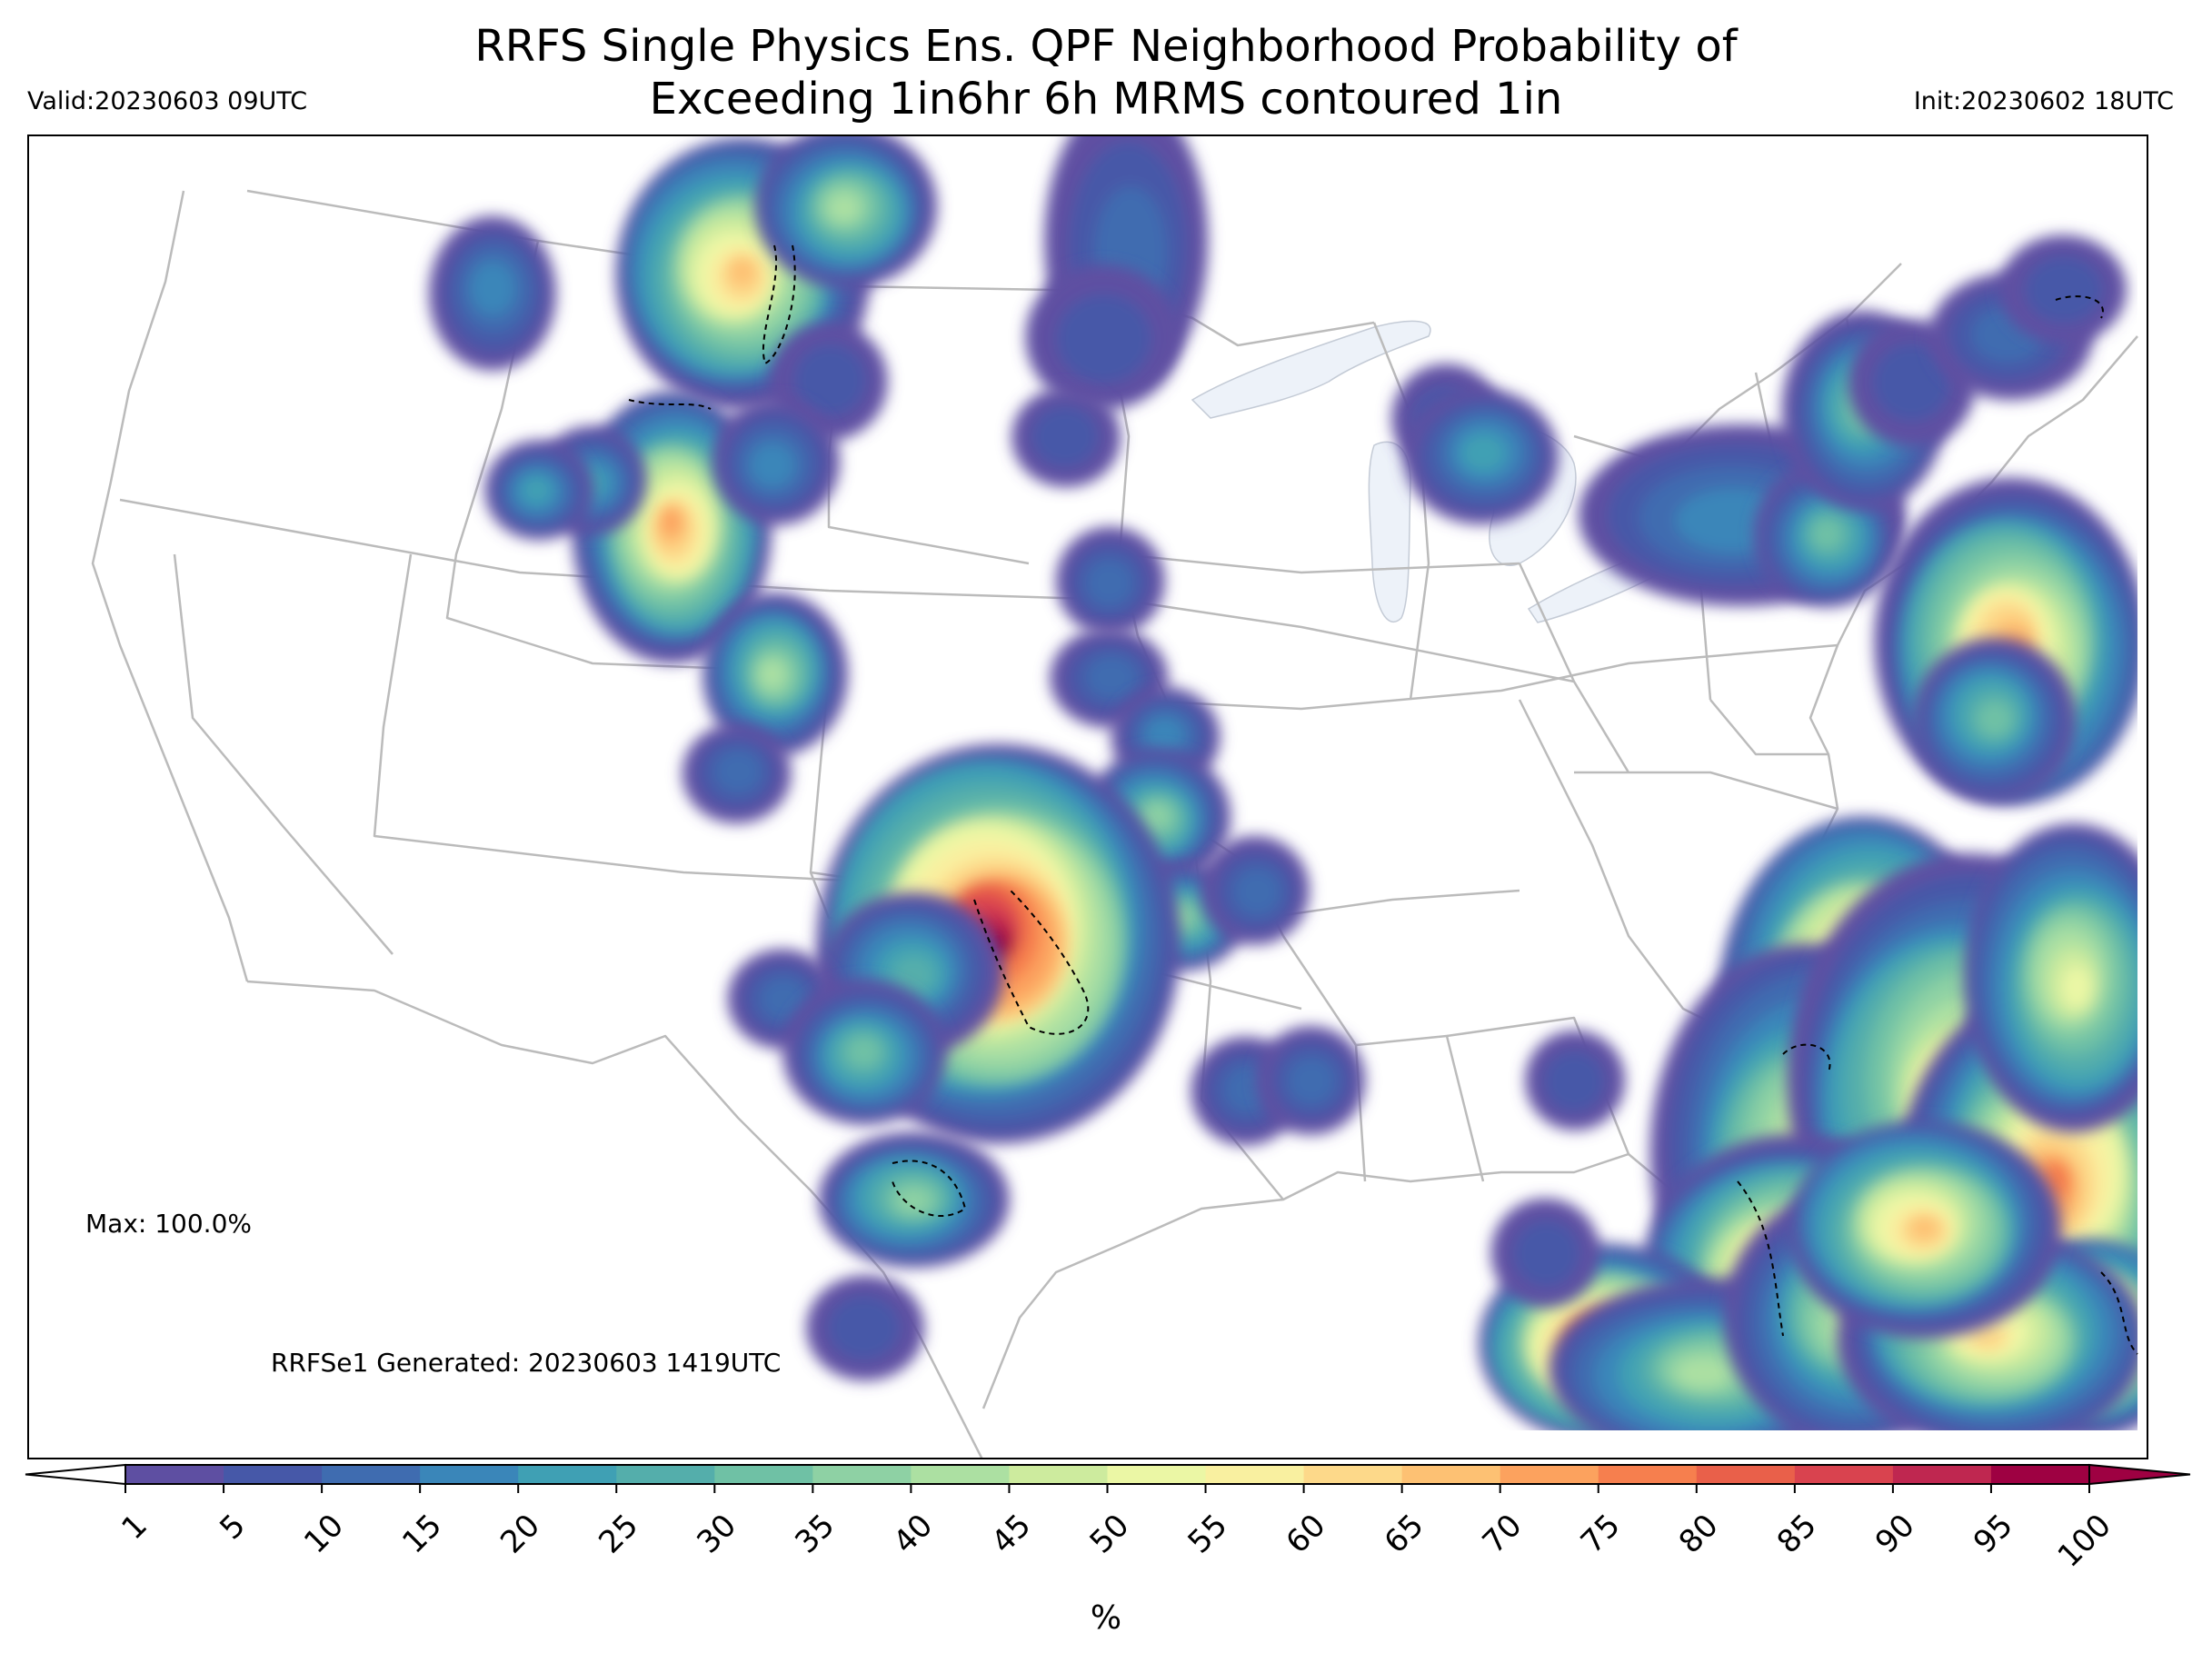  I want to click on contour-georgia, so click(1806, 1058).